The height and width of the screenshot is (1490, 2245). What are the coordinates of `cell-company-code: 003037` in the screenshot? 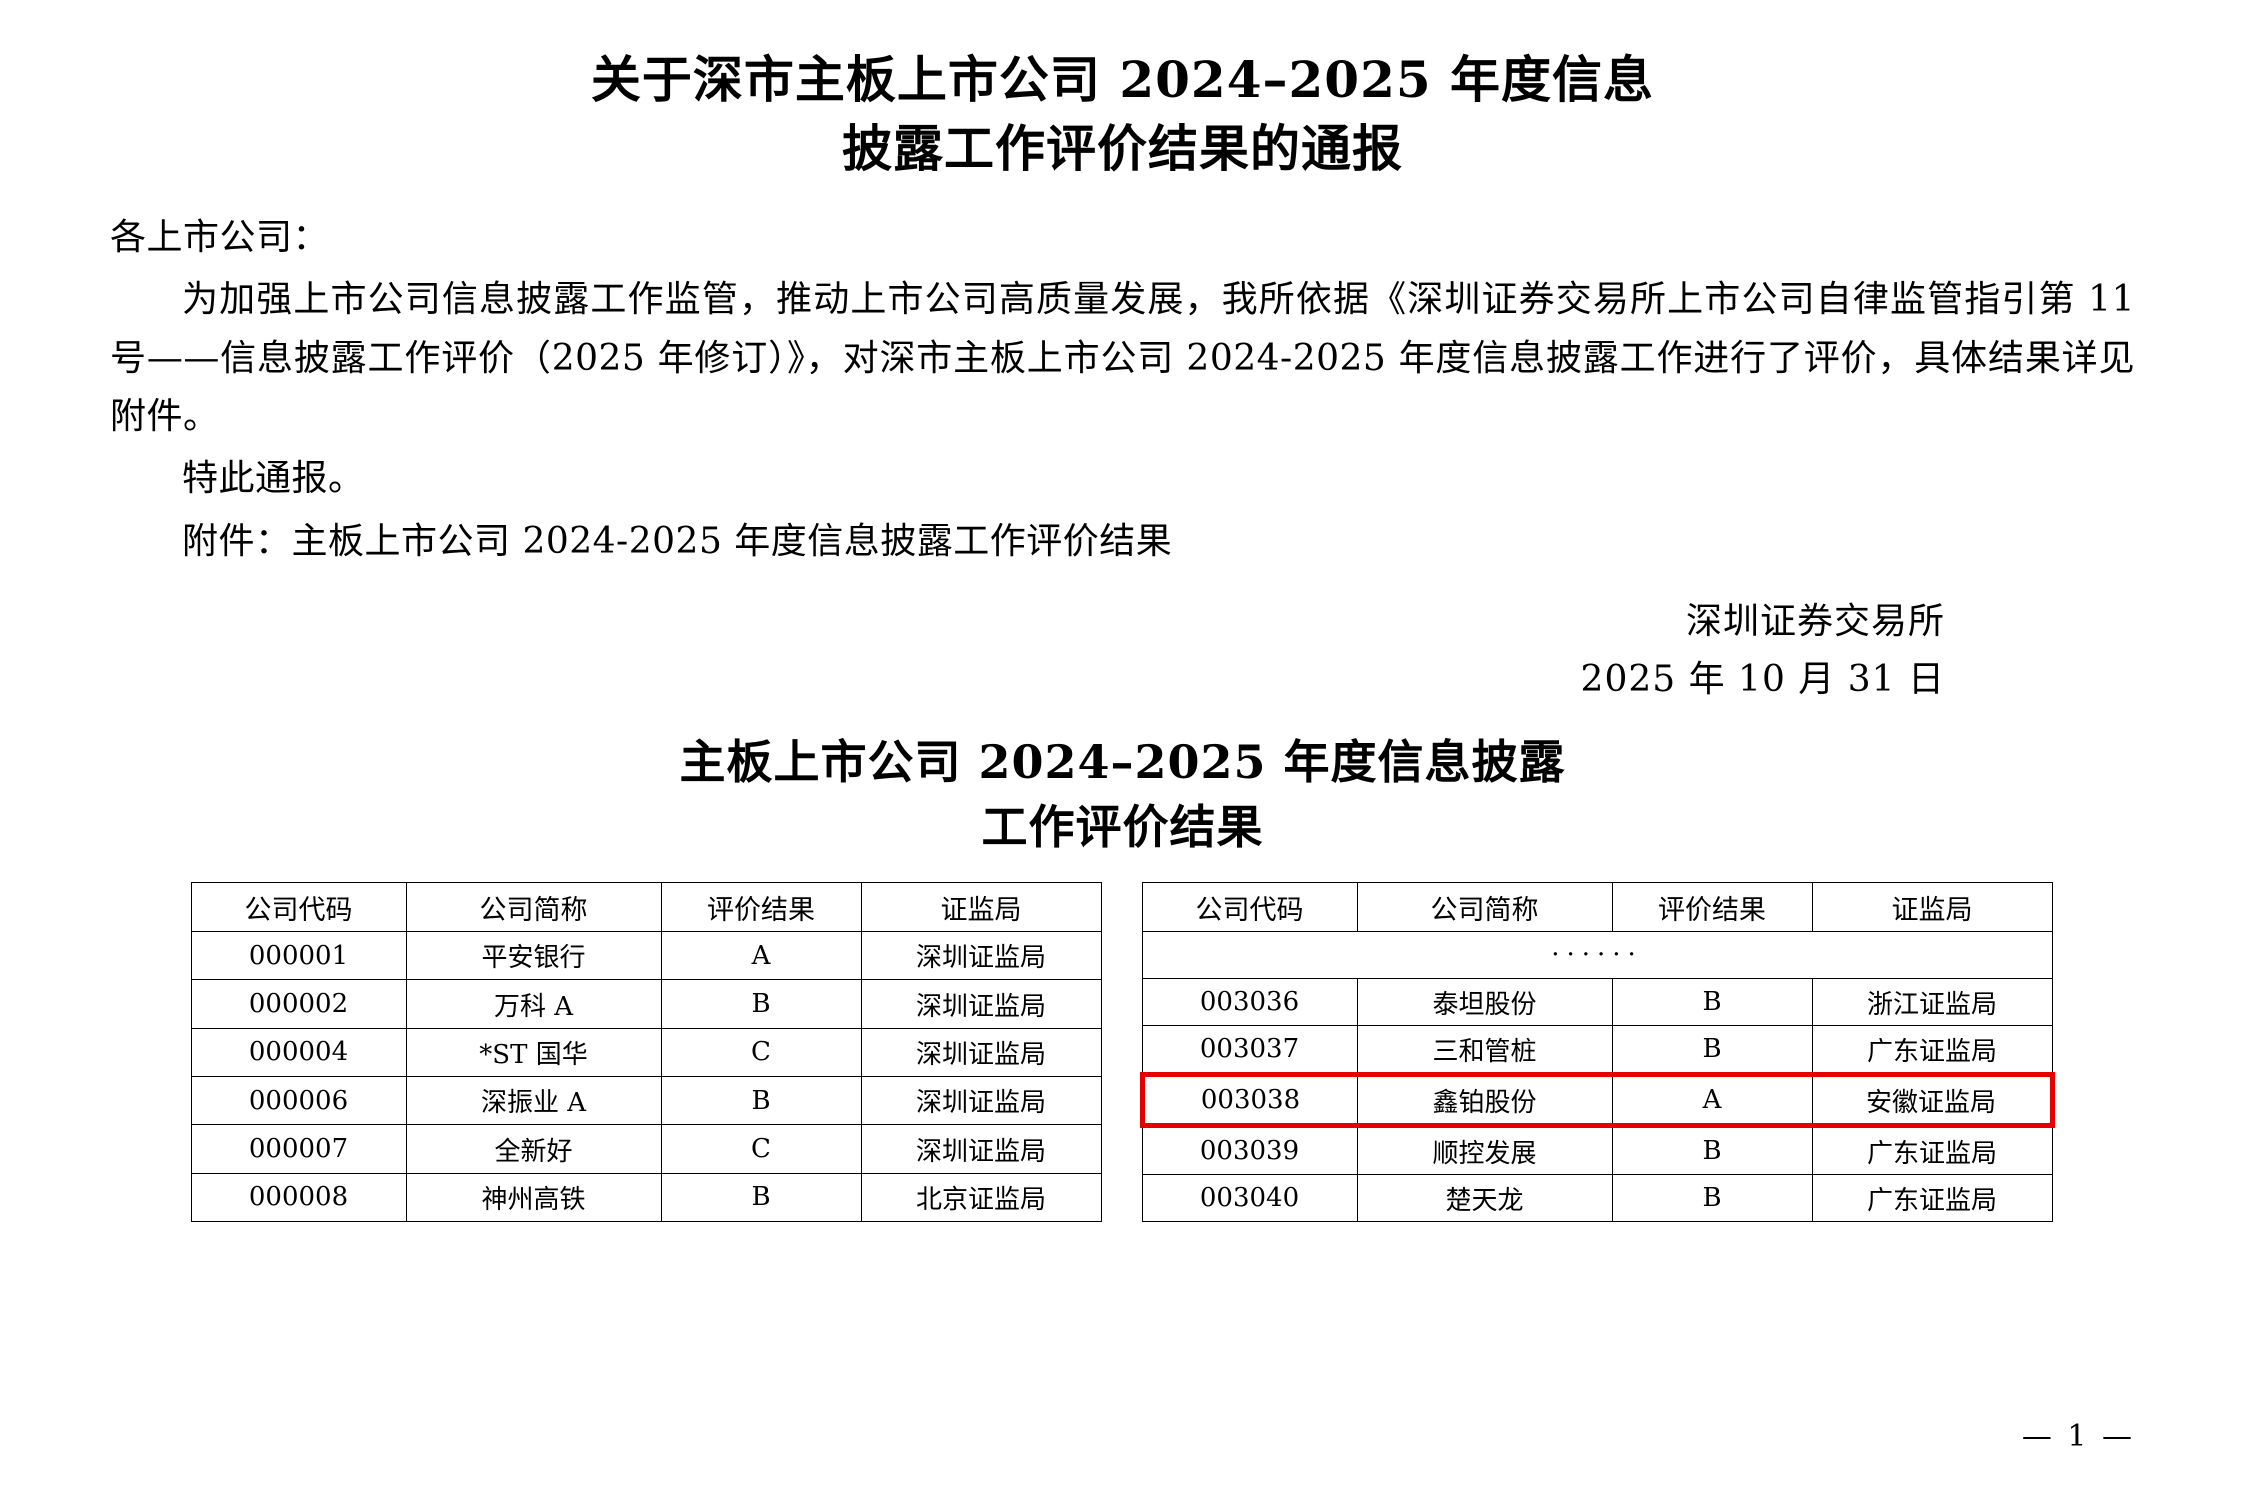 It's located at (1249, 1050).